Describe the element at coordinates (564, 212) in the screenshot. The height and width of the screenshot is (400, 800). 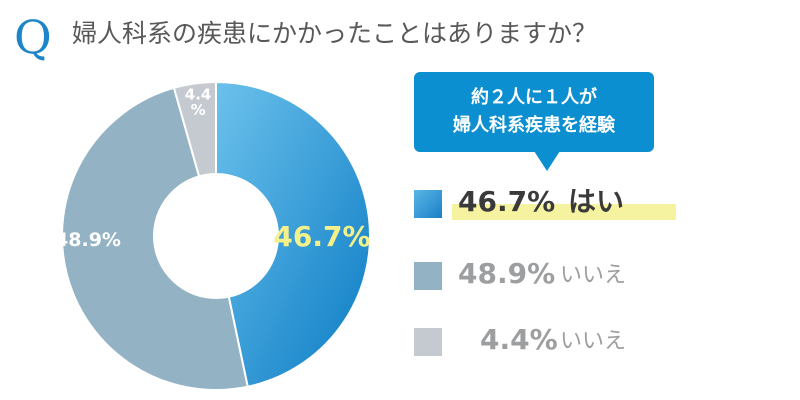
I see `legend-highlight` at that location.